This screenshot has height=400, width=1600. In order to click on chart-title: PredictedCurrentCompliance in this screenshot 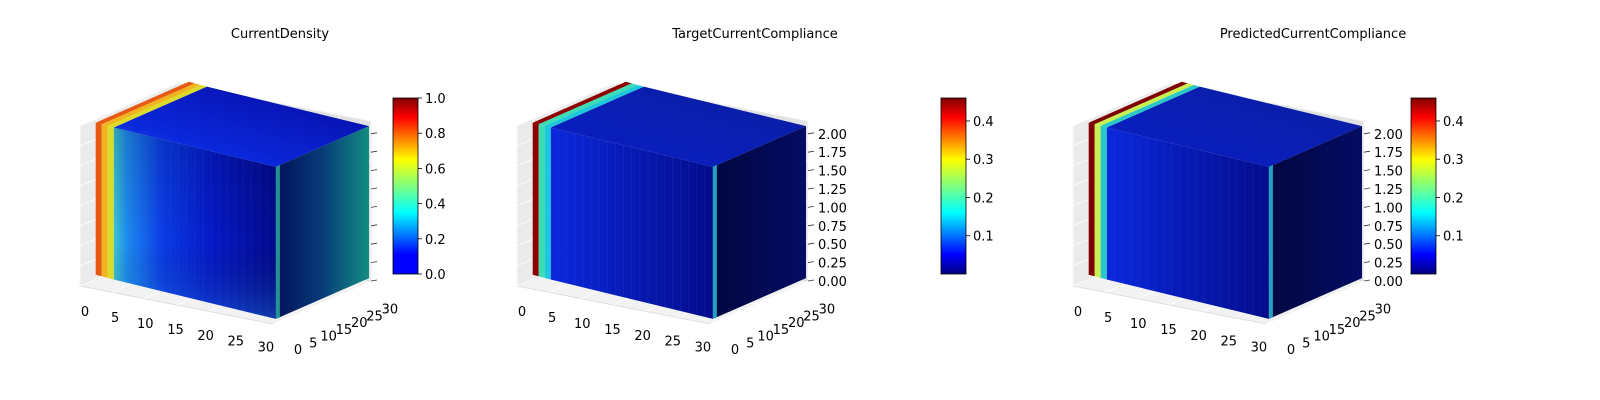, I will do `click(1313, 34)`.